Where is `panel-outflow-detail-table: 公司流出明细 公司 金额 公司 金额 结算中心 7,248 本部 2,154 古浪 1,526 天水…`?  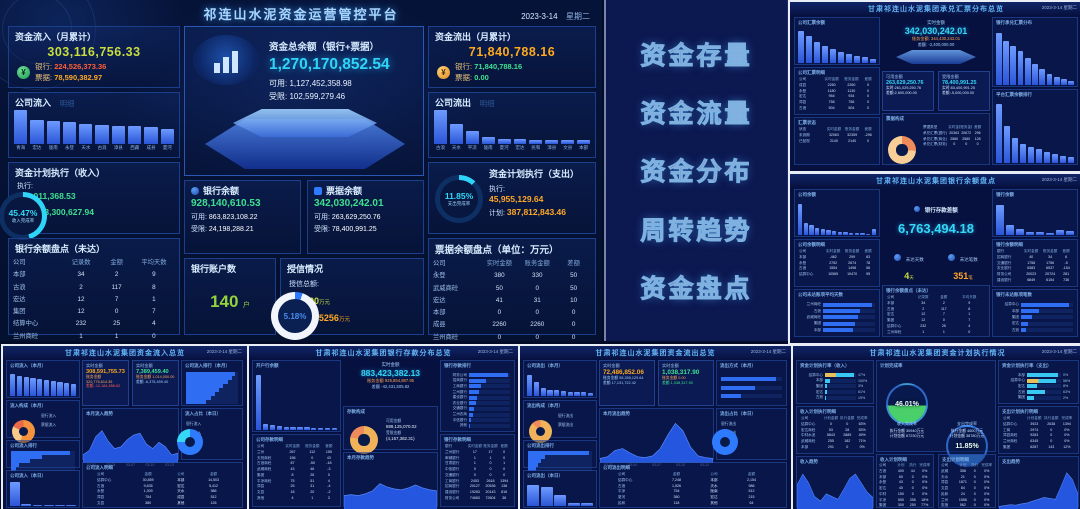
panel-outflow-detail-table: 公司流出明细 公司 金额 公司 金额 结算中心 7,248 本部 2,154 古浪 1,526 天水… is located at coordinates (693, 485).